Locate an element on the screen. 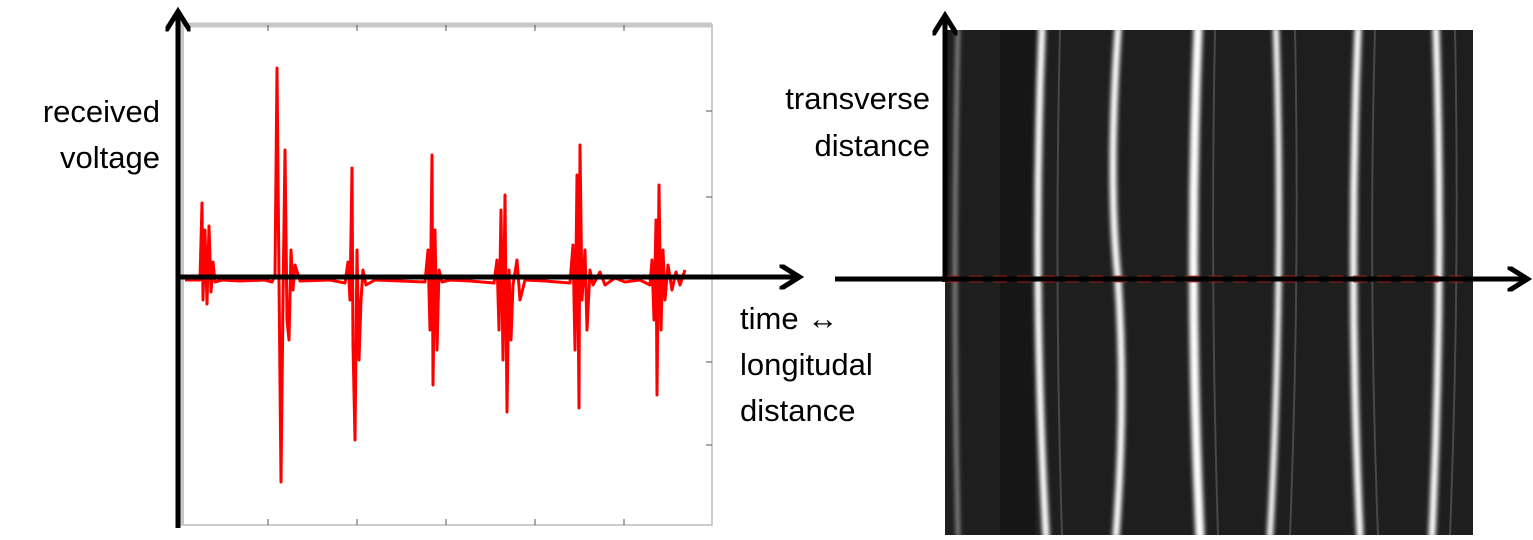  x-label: longitudal is located at coordinates (806, 364).